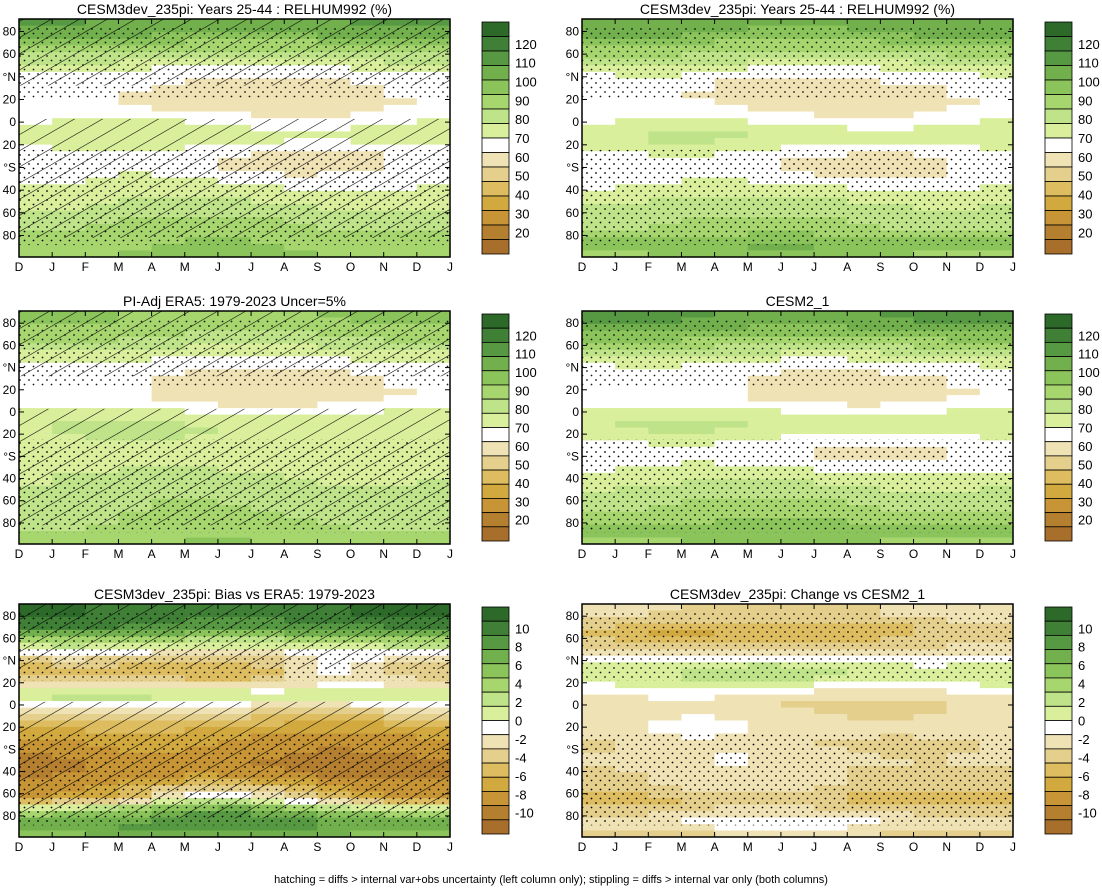  Describe the element at coordinates (573, 816) in the screenshot. I see `y-tick-label: 80` at that location.